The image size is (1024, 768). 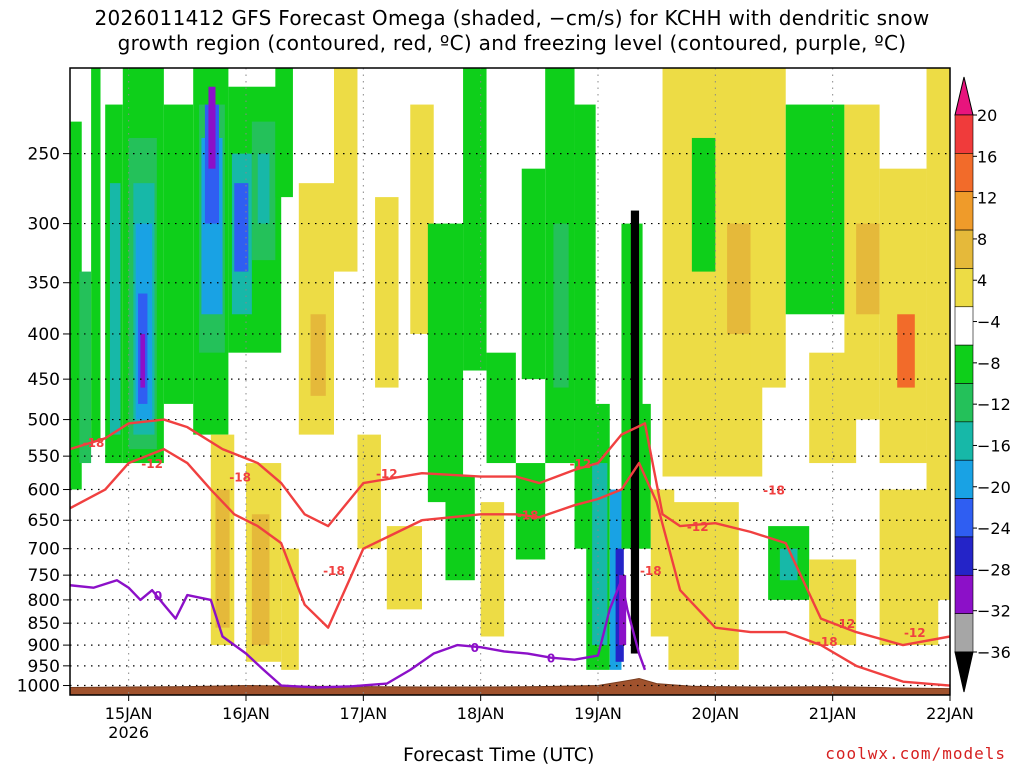 I want to click on x-tick-label: 19JAN, so click(x=598, y=713).